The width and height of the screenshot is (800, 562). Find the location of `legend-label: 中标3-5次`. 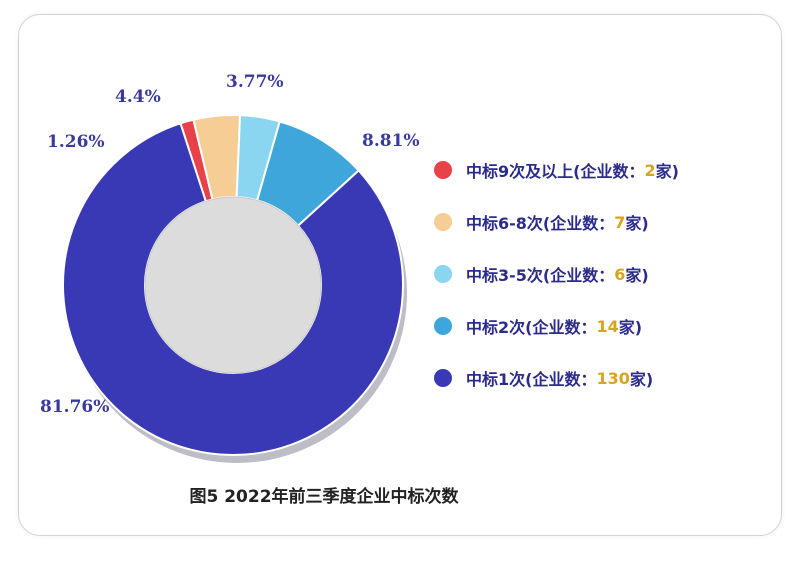

legend-label: 中标3-5次 is located at coordinates (504, 275).